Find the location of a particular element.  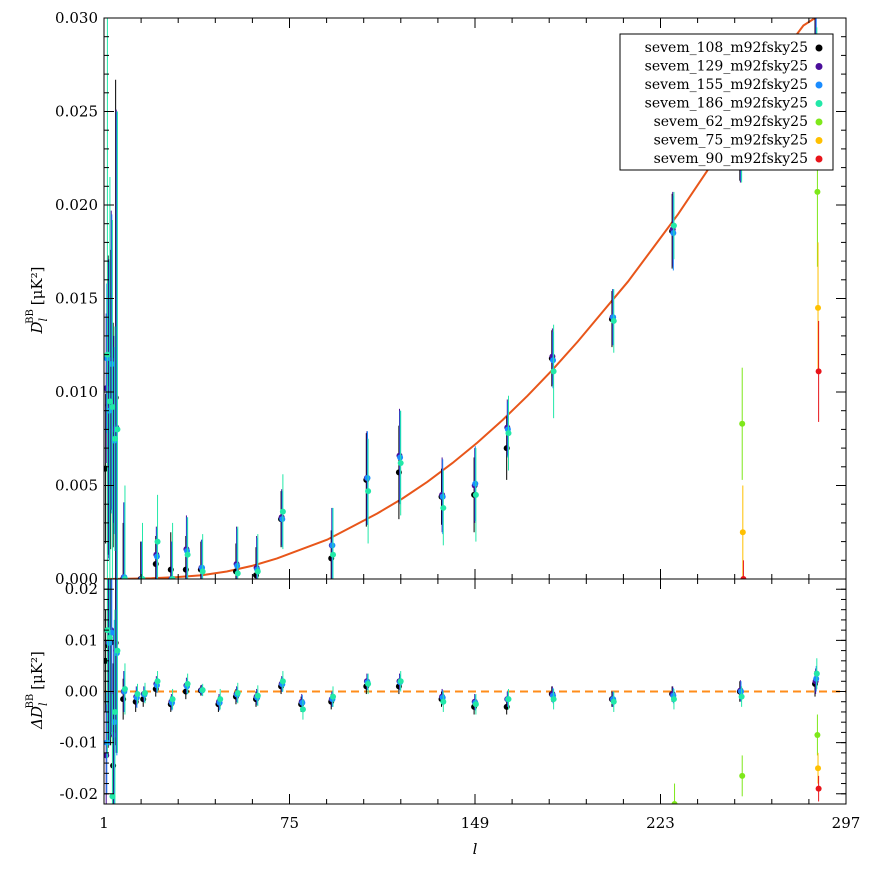

bottom-ytick-label: 0.01 is located at coordinates (81, 640).